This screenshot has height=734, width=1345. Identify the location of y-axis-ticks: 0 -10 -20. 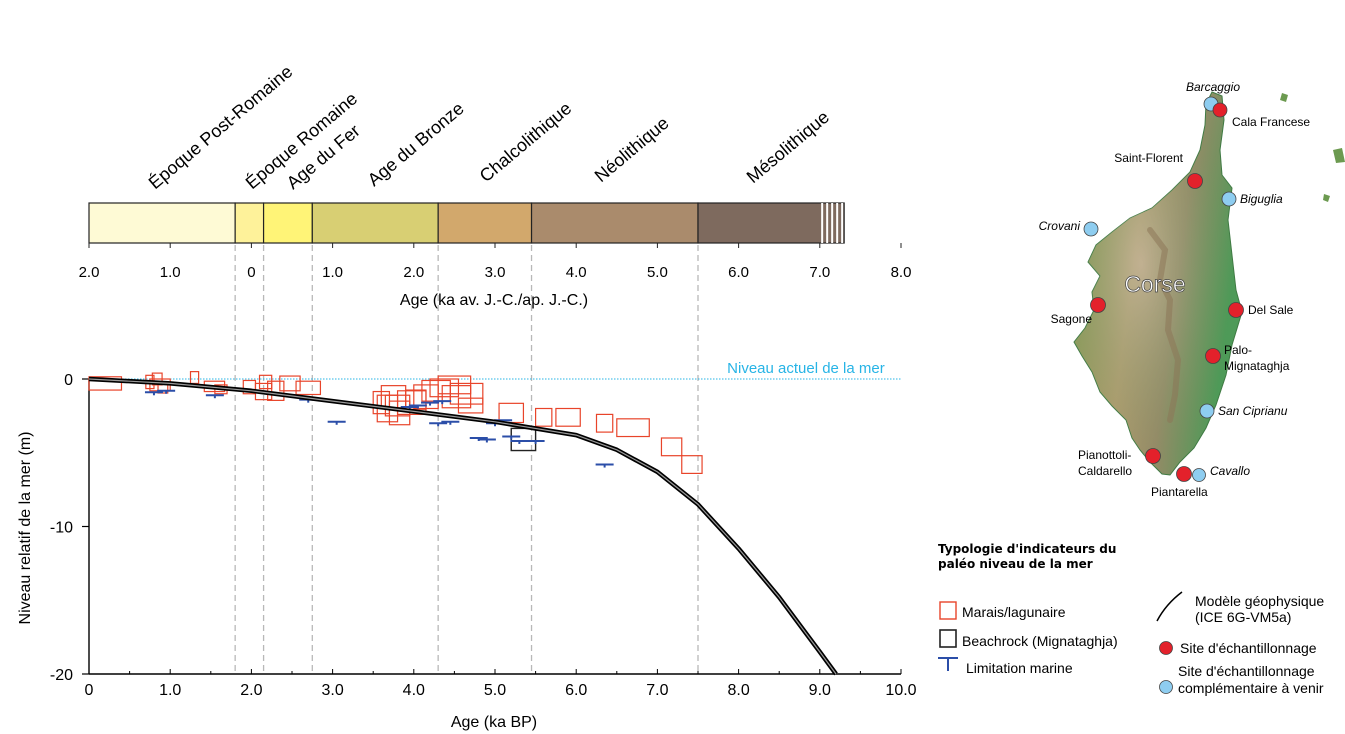
(69, 528).